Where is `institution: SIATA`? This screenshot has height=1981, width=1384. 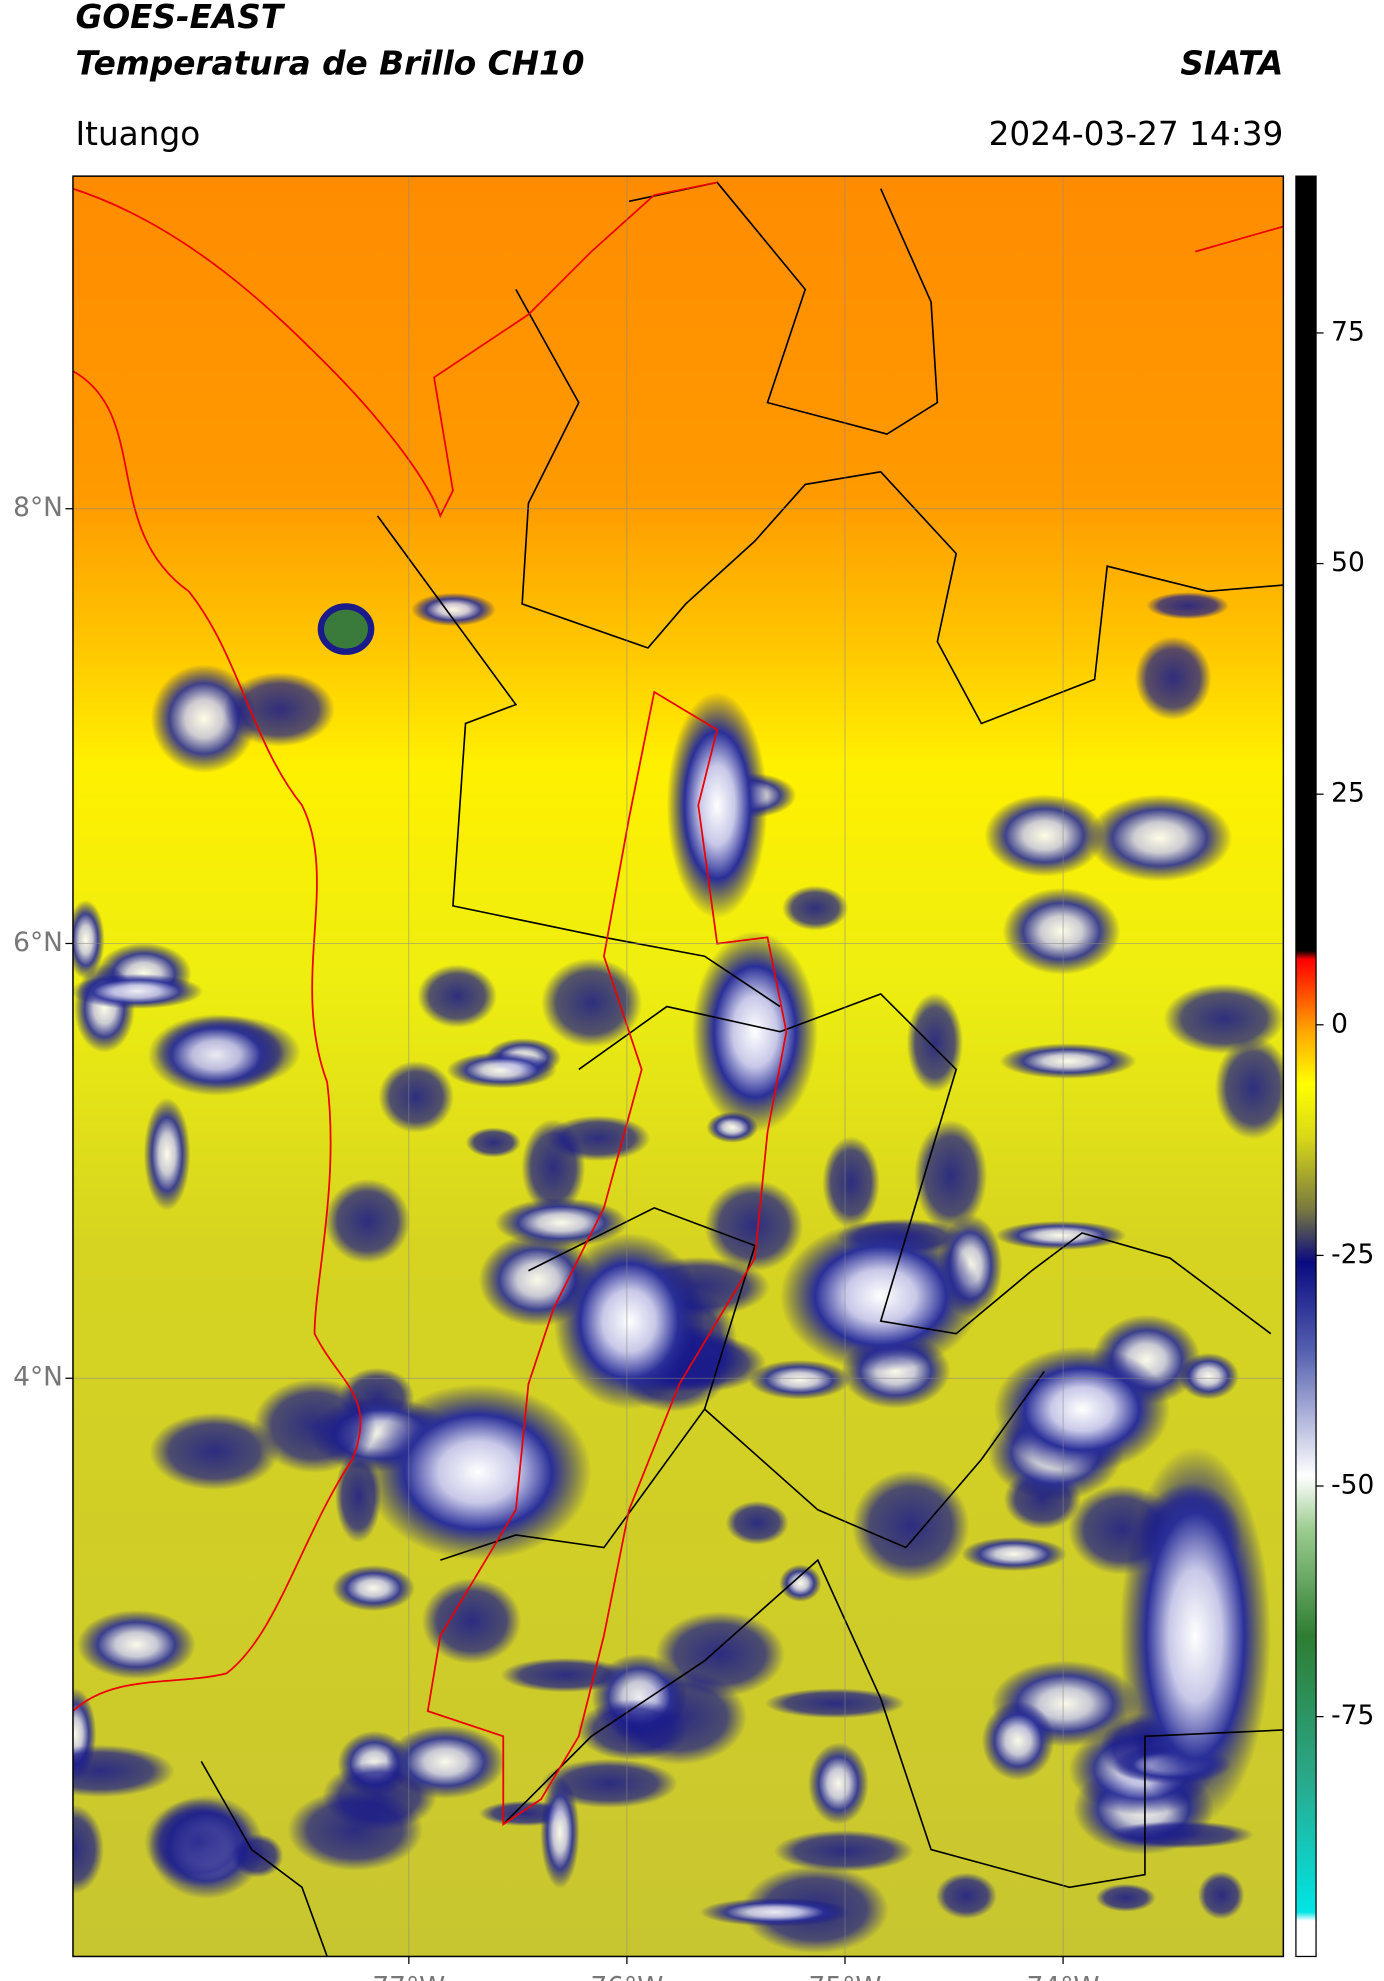 institution: SIATA is located at coordinates (1231, 63).